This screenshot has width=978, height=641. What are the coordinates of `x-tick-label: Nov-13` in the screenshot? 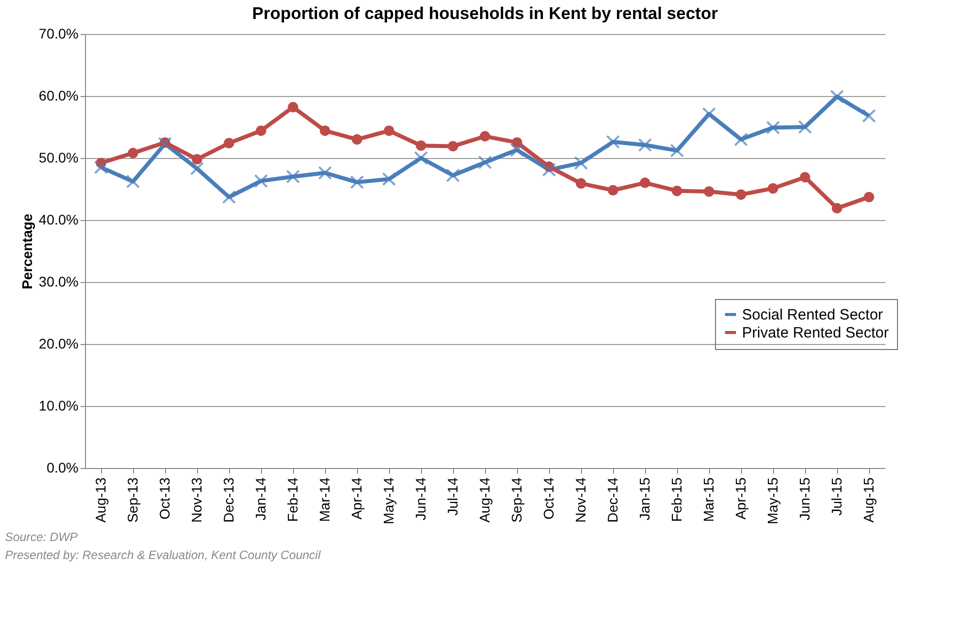 It's located at (196, 500).